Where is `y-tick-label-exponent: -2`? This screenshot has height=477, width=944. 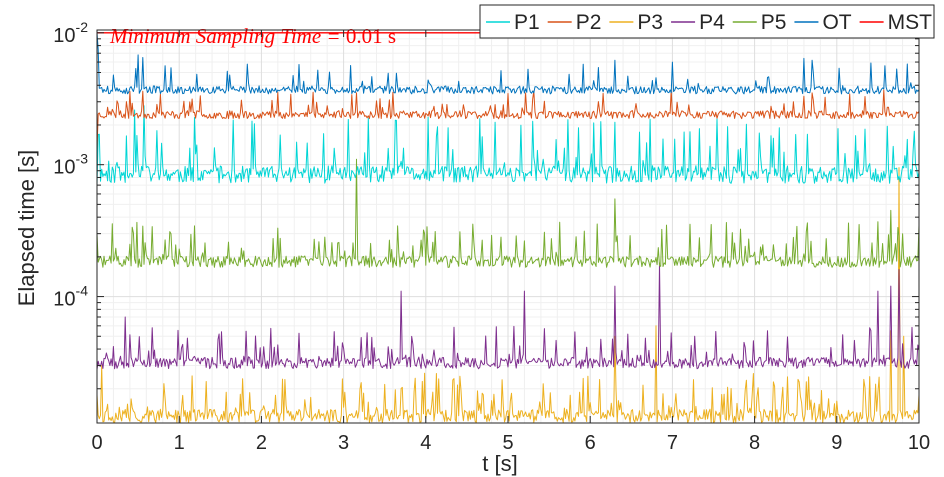 y-tick-label-exponent: -2 is located at coordinates (82, 27).